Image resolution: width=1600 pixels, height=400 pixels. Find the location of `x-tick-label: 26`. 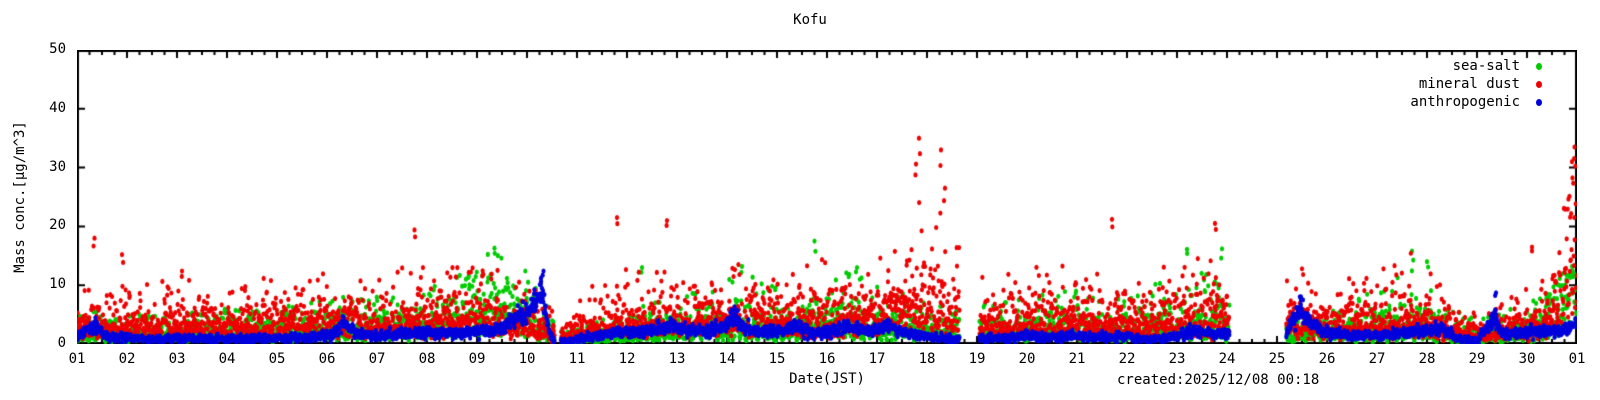

x-tick-label: 26 is located at coordinates (1327, 359).